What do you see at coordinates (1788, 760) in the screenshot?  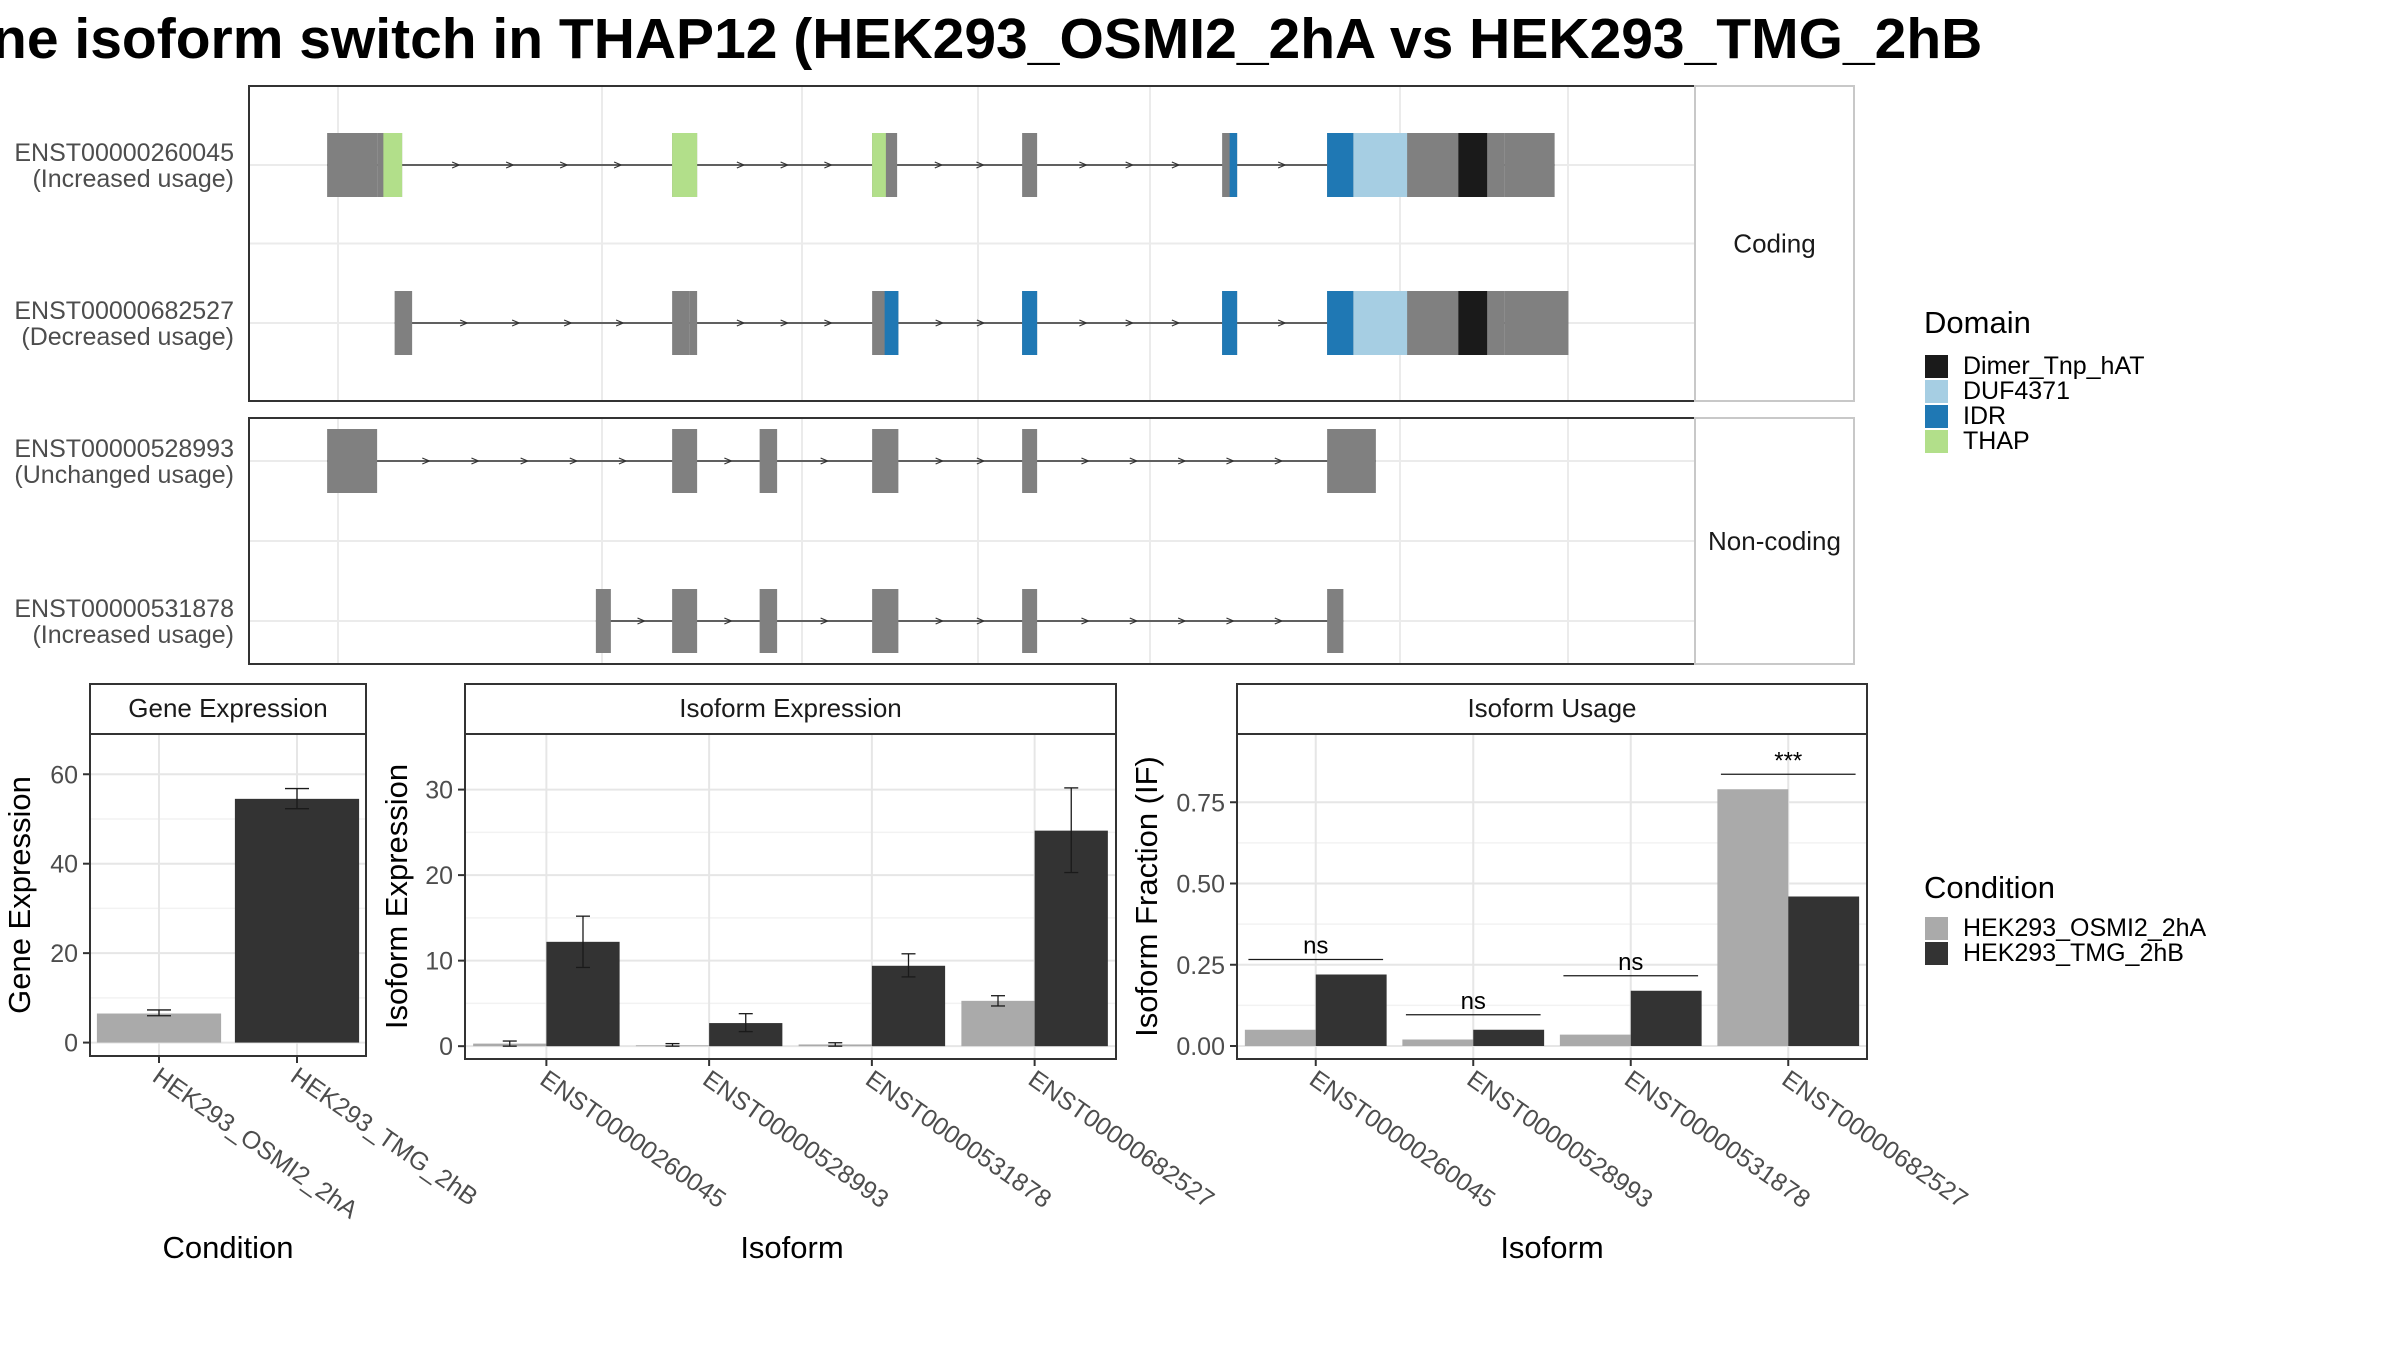 I see `significance-label: ***` at bounding box center [1788, 760].